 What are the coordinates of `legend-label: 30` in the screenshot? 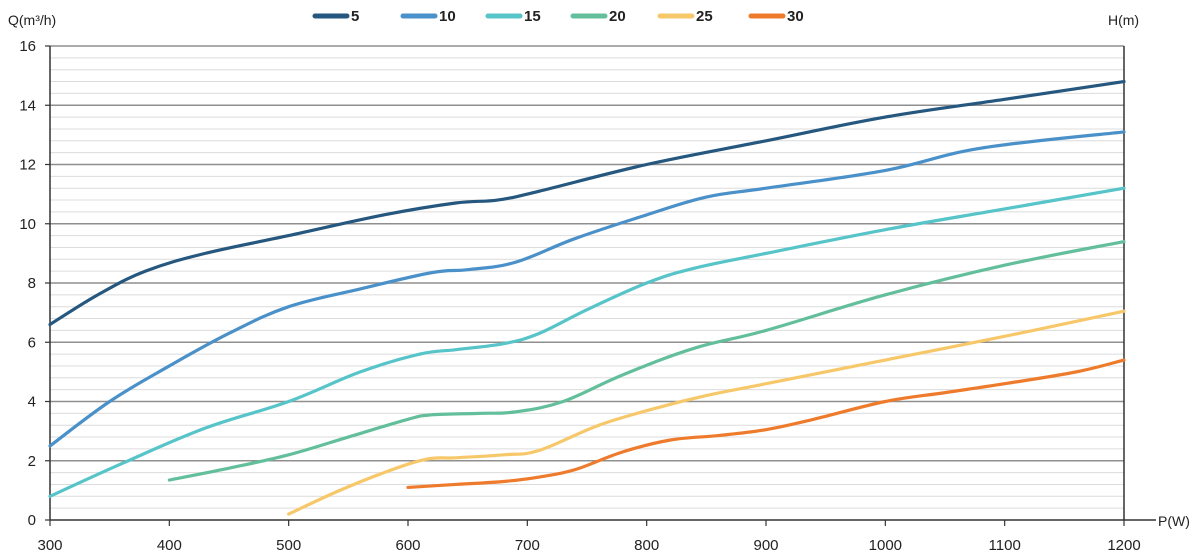 It's located at (795, 16).